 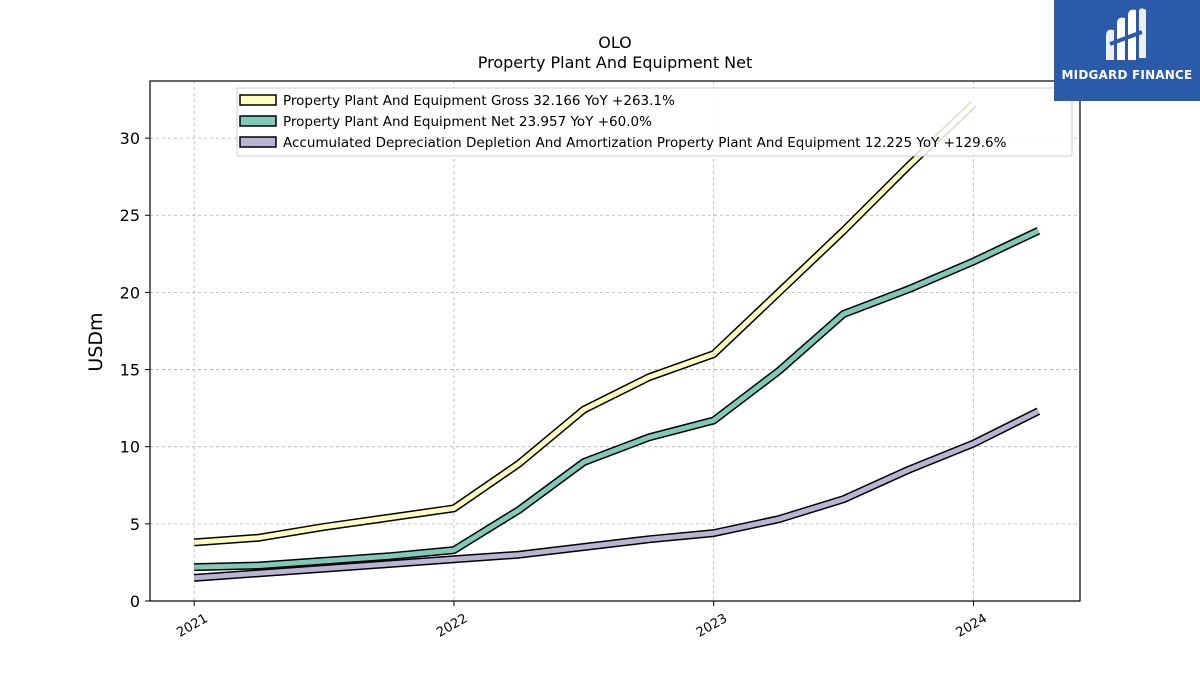 I want to click on brand-name: MIDGARD FINANCE, so click(x=1127, y=75).